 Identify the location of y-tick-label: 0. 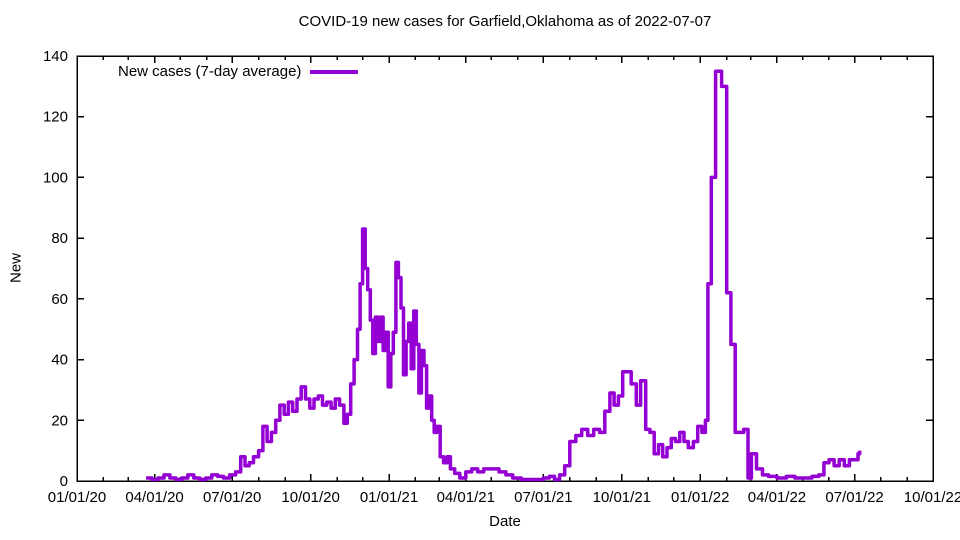
(64, 481).